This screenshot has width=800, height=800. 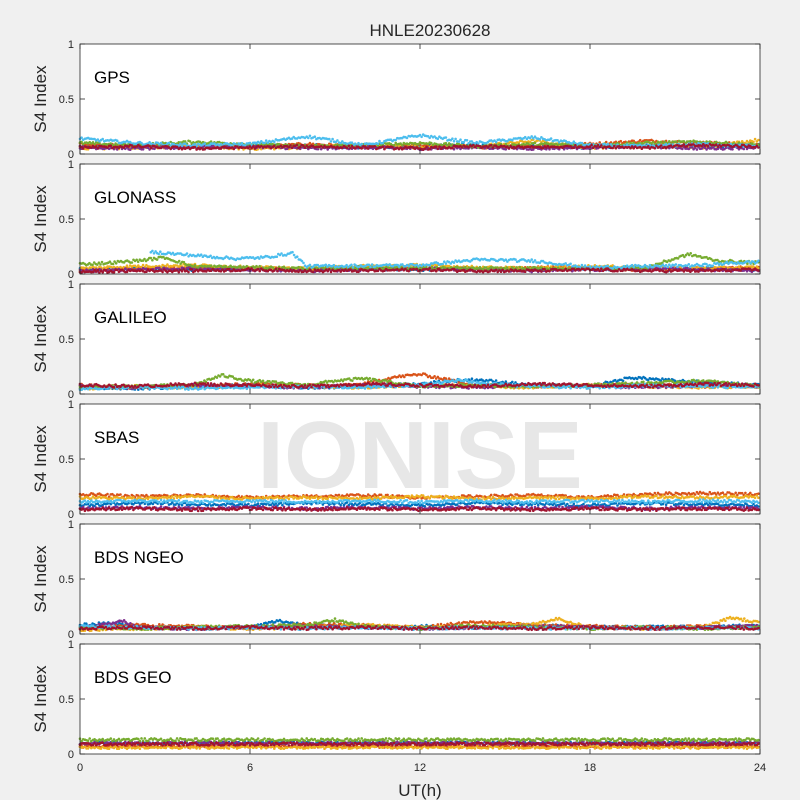 I want to click on y-tick-label: 1, so click(x=71, y=45).